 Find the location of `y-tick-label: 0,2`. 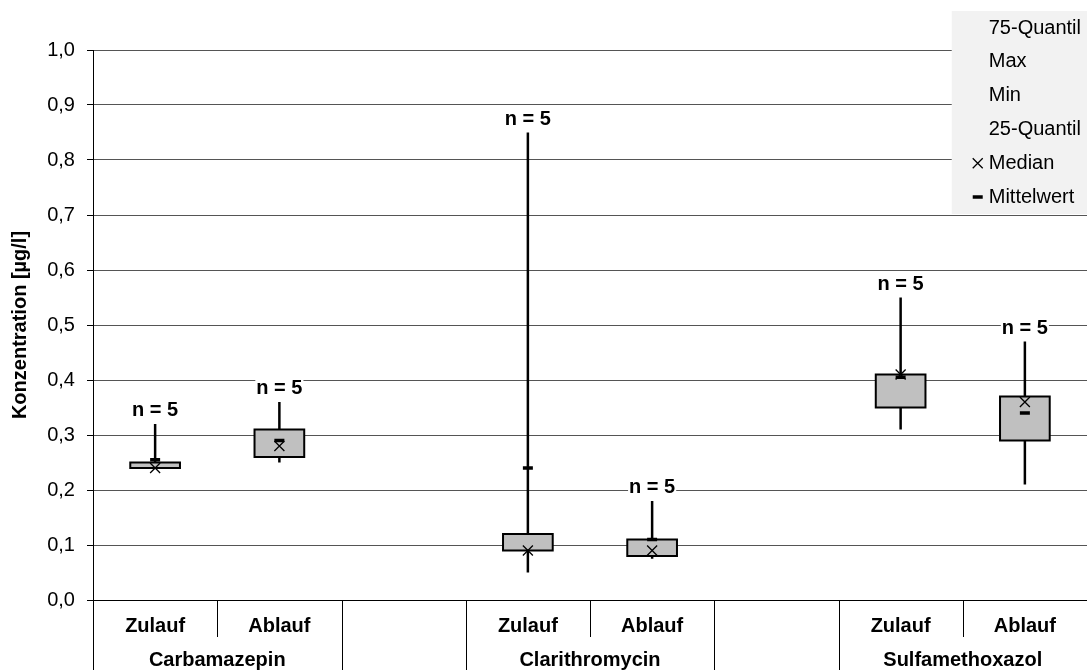

y-tick-label: 0,2 is located at coordinates (61, 488).